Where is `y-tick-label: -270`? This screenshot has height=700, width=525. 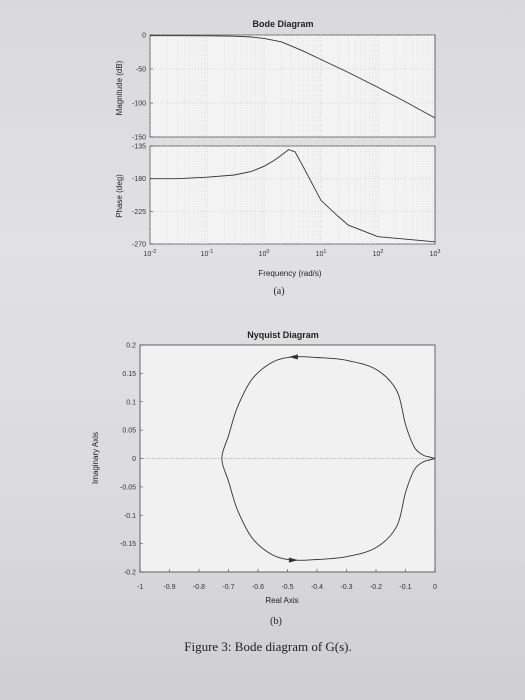 y-tick-label: -270 is located at coordinates (139, 245).